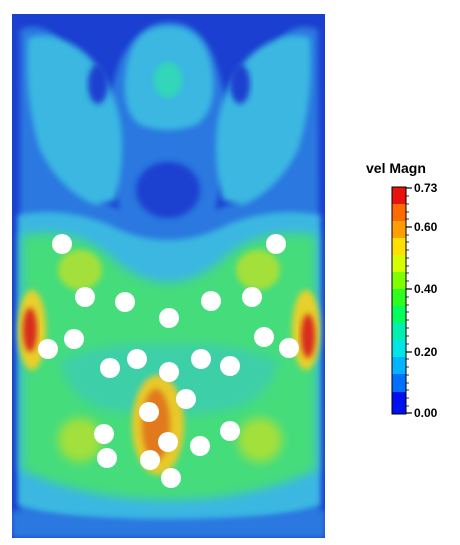  Describe the element at coordinates (168, 190) in the screenshot. I see `center-eddy` at that location.